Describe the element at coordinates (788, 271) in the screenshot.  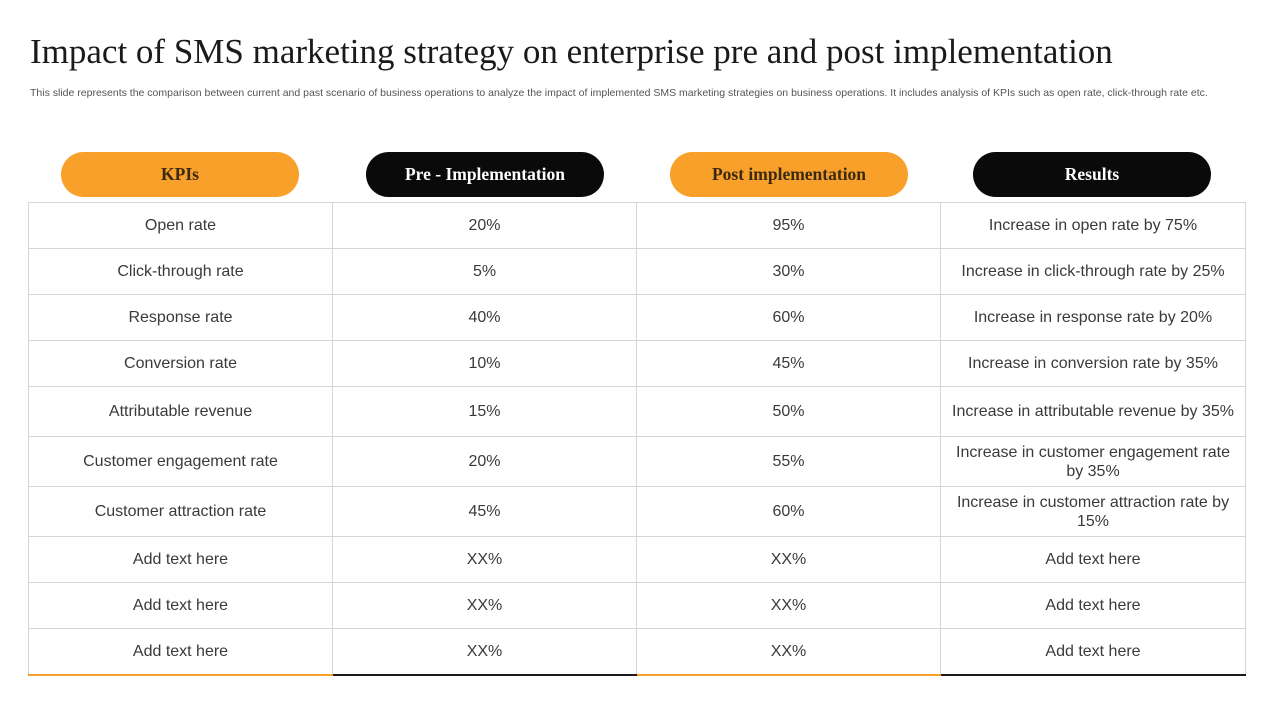
I see `post-value-cell: 30%` at that location.